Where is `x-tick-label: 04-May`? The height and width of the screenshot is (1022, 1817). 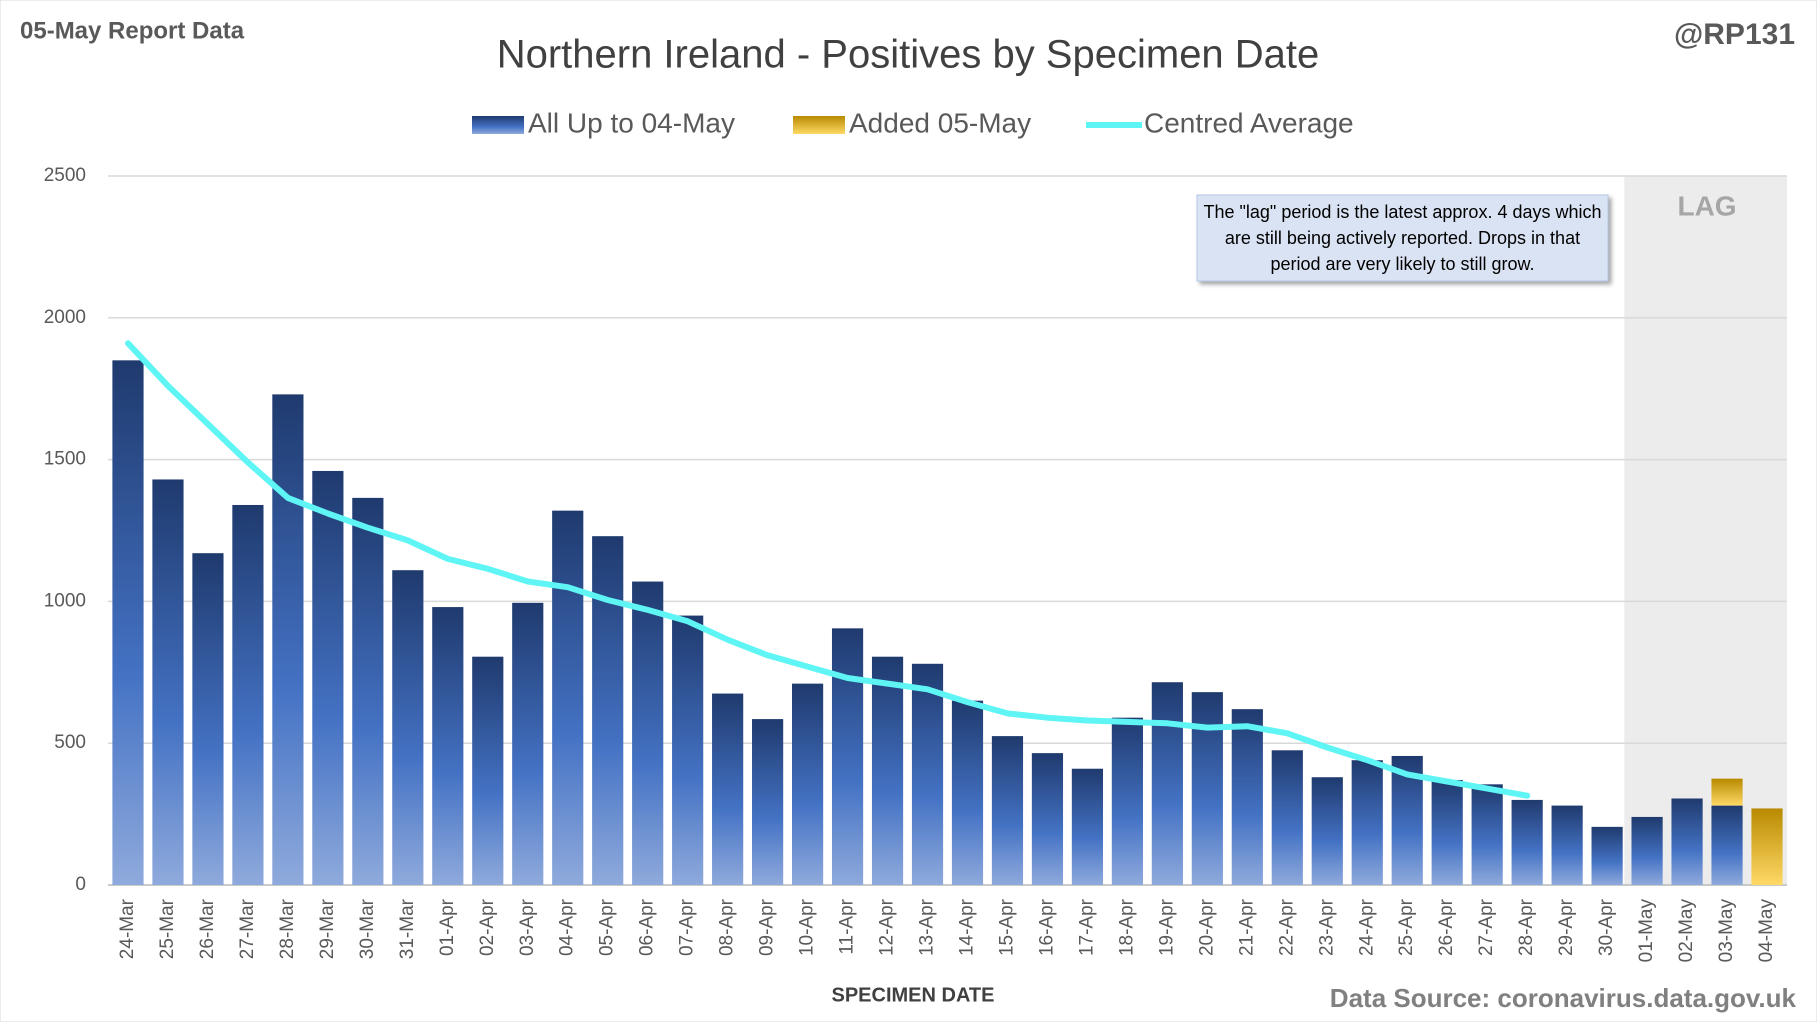
x-tick-label: 04-May is located at coordinates (1766, 931).